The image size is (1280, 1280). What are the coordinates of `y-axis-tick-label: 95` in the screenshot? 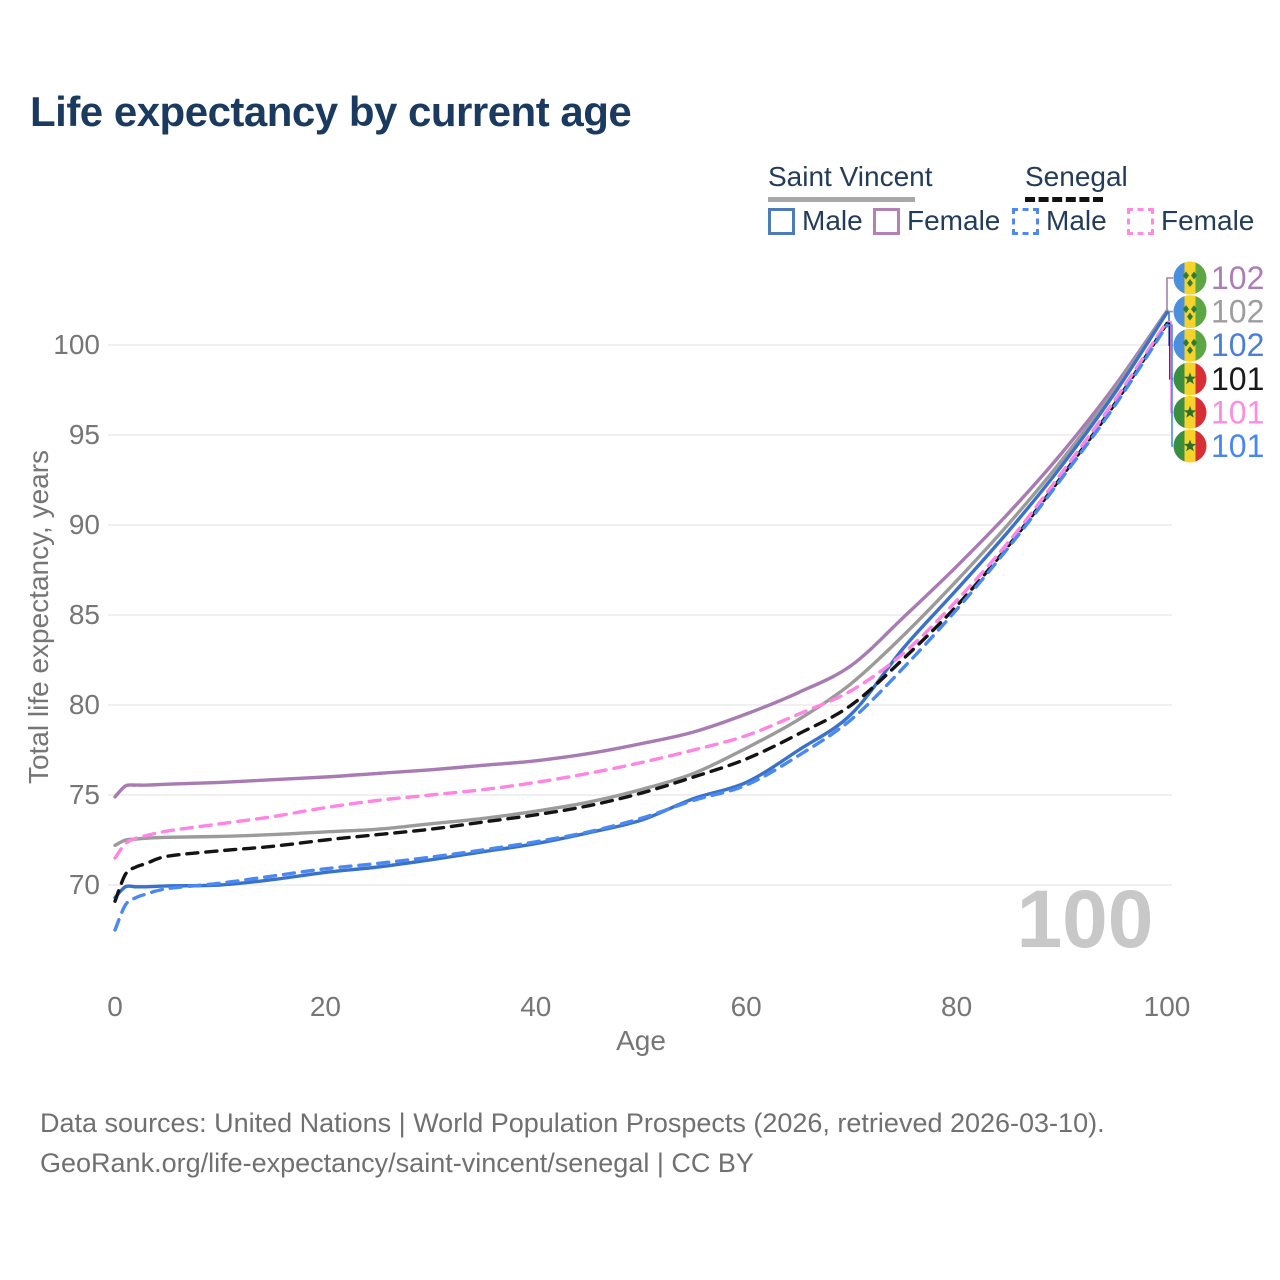 It's located at (84, 434).